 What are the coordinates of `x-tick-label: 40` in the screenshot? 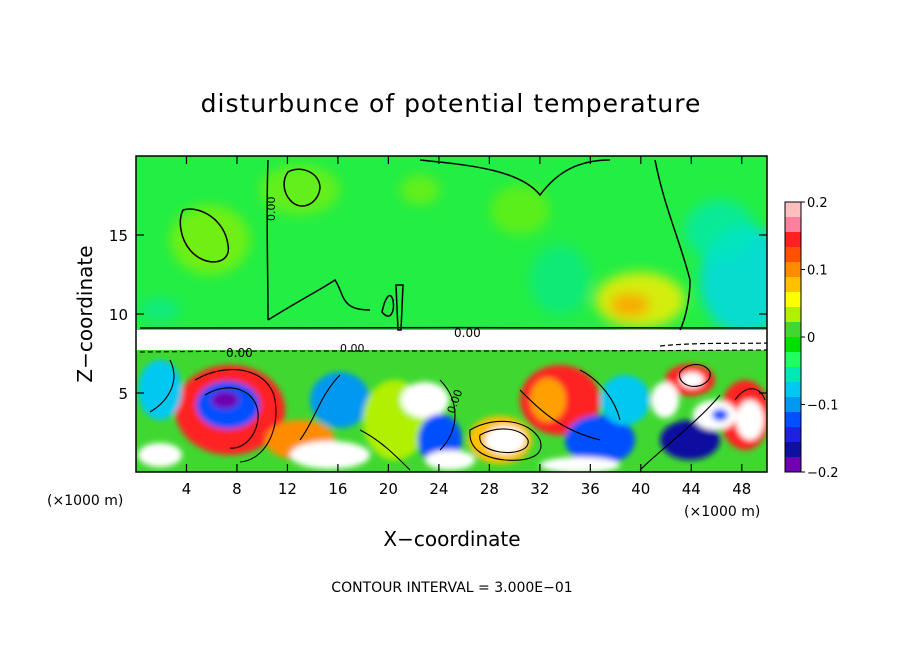 It's located at (640, 489).